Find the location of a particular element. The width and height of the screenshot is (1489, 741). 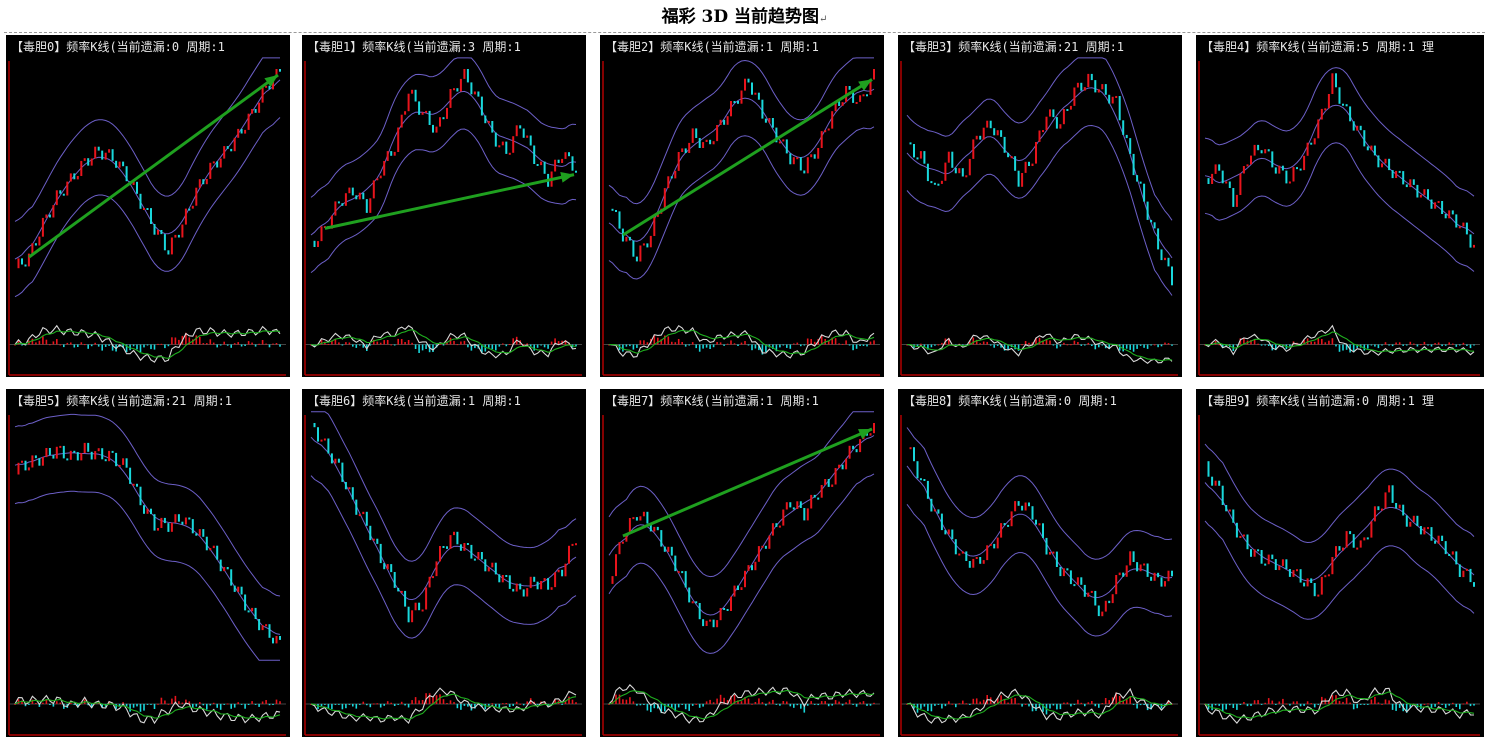

upper-band-line is located at coordinates (741, 494).